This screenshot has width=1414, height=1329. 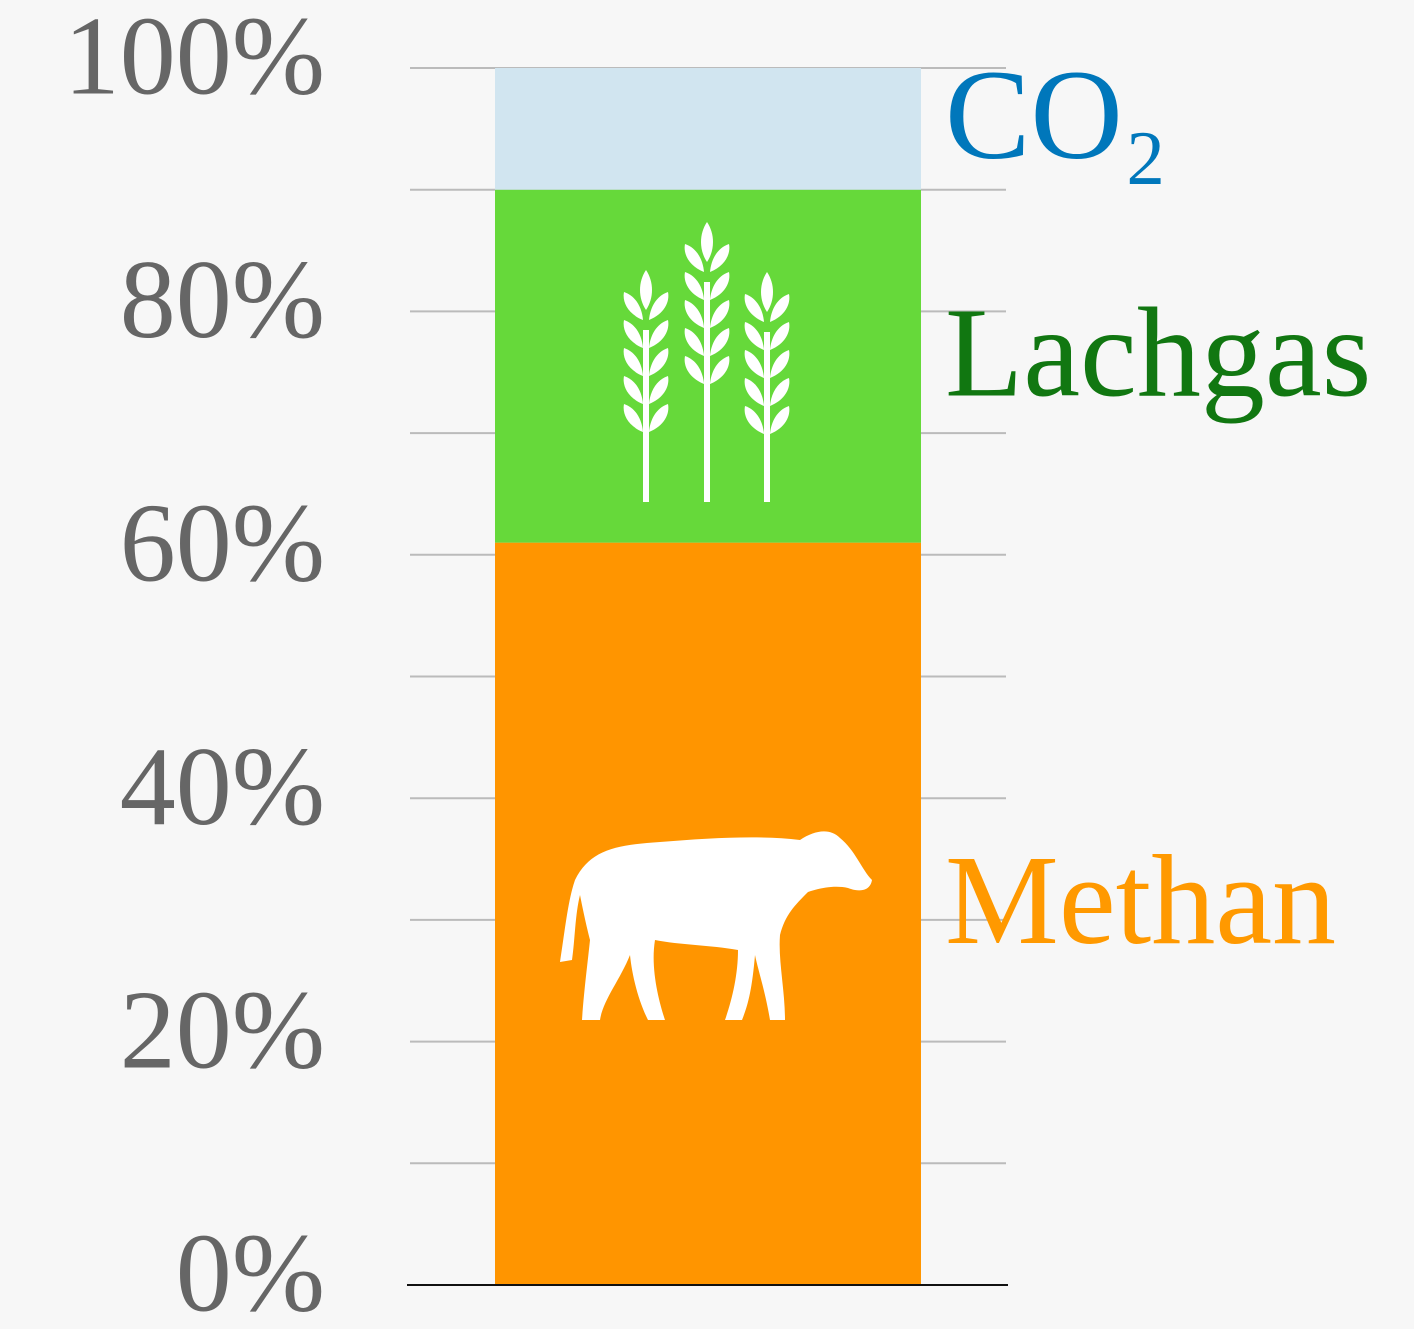 What do you see at coordinates (222, 544) in the screenshot?
I see `y-tick-label: 60%` at bounding box center [222, 544].